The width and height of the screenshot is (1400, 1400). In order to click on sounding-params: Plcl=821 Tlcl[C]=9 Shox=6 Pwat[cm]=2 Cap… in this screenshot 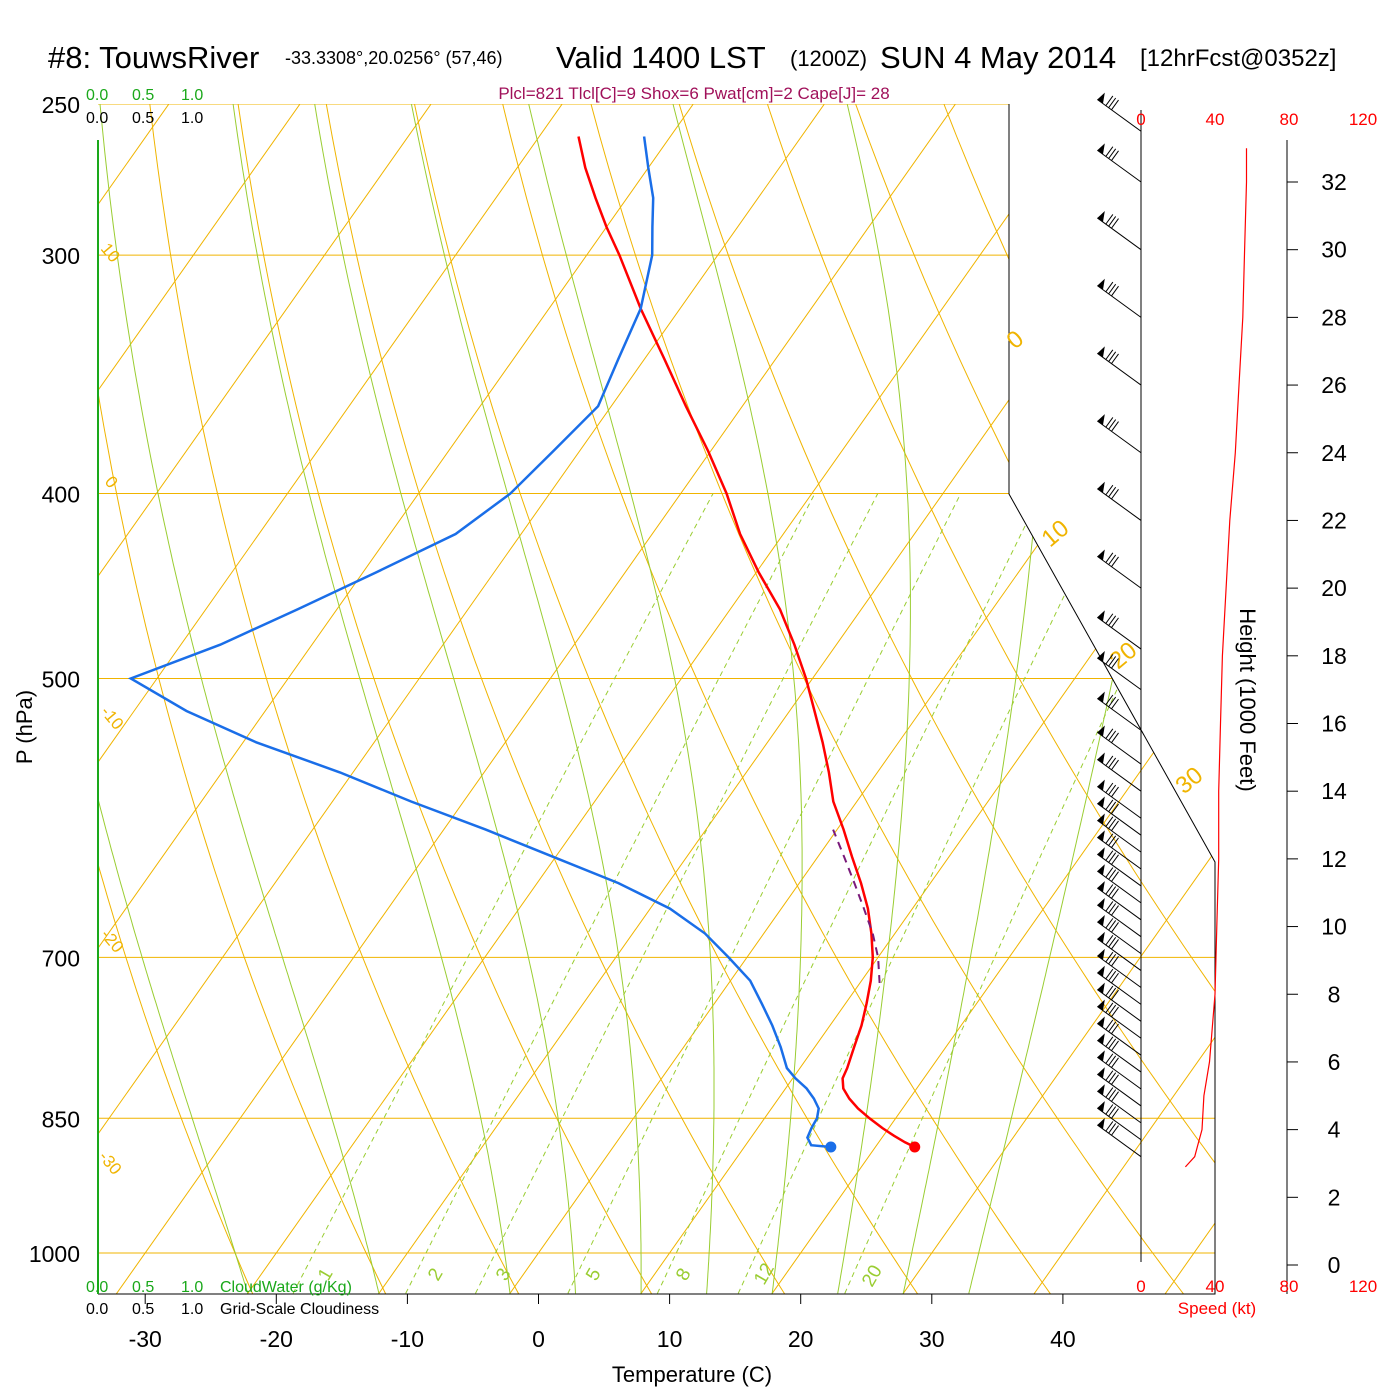, I will do `click(693, 93)`.